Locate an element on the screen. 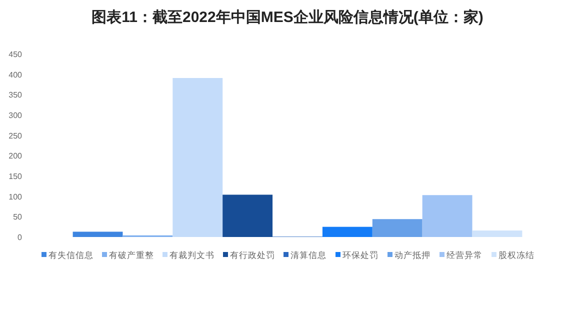 Image resolution: width=575 pixels, height=309 pixels. y-tick-label: 350 is located at coordinates (15, 95).